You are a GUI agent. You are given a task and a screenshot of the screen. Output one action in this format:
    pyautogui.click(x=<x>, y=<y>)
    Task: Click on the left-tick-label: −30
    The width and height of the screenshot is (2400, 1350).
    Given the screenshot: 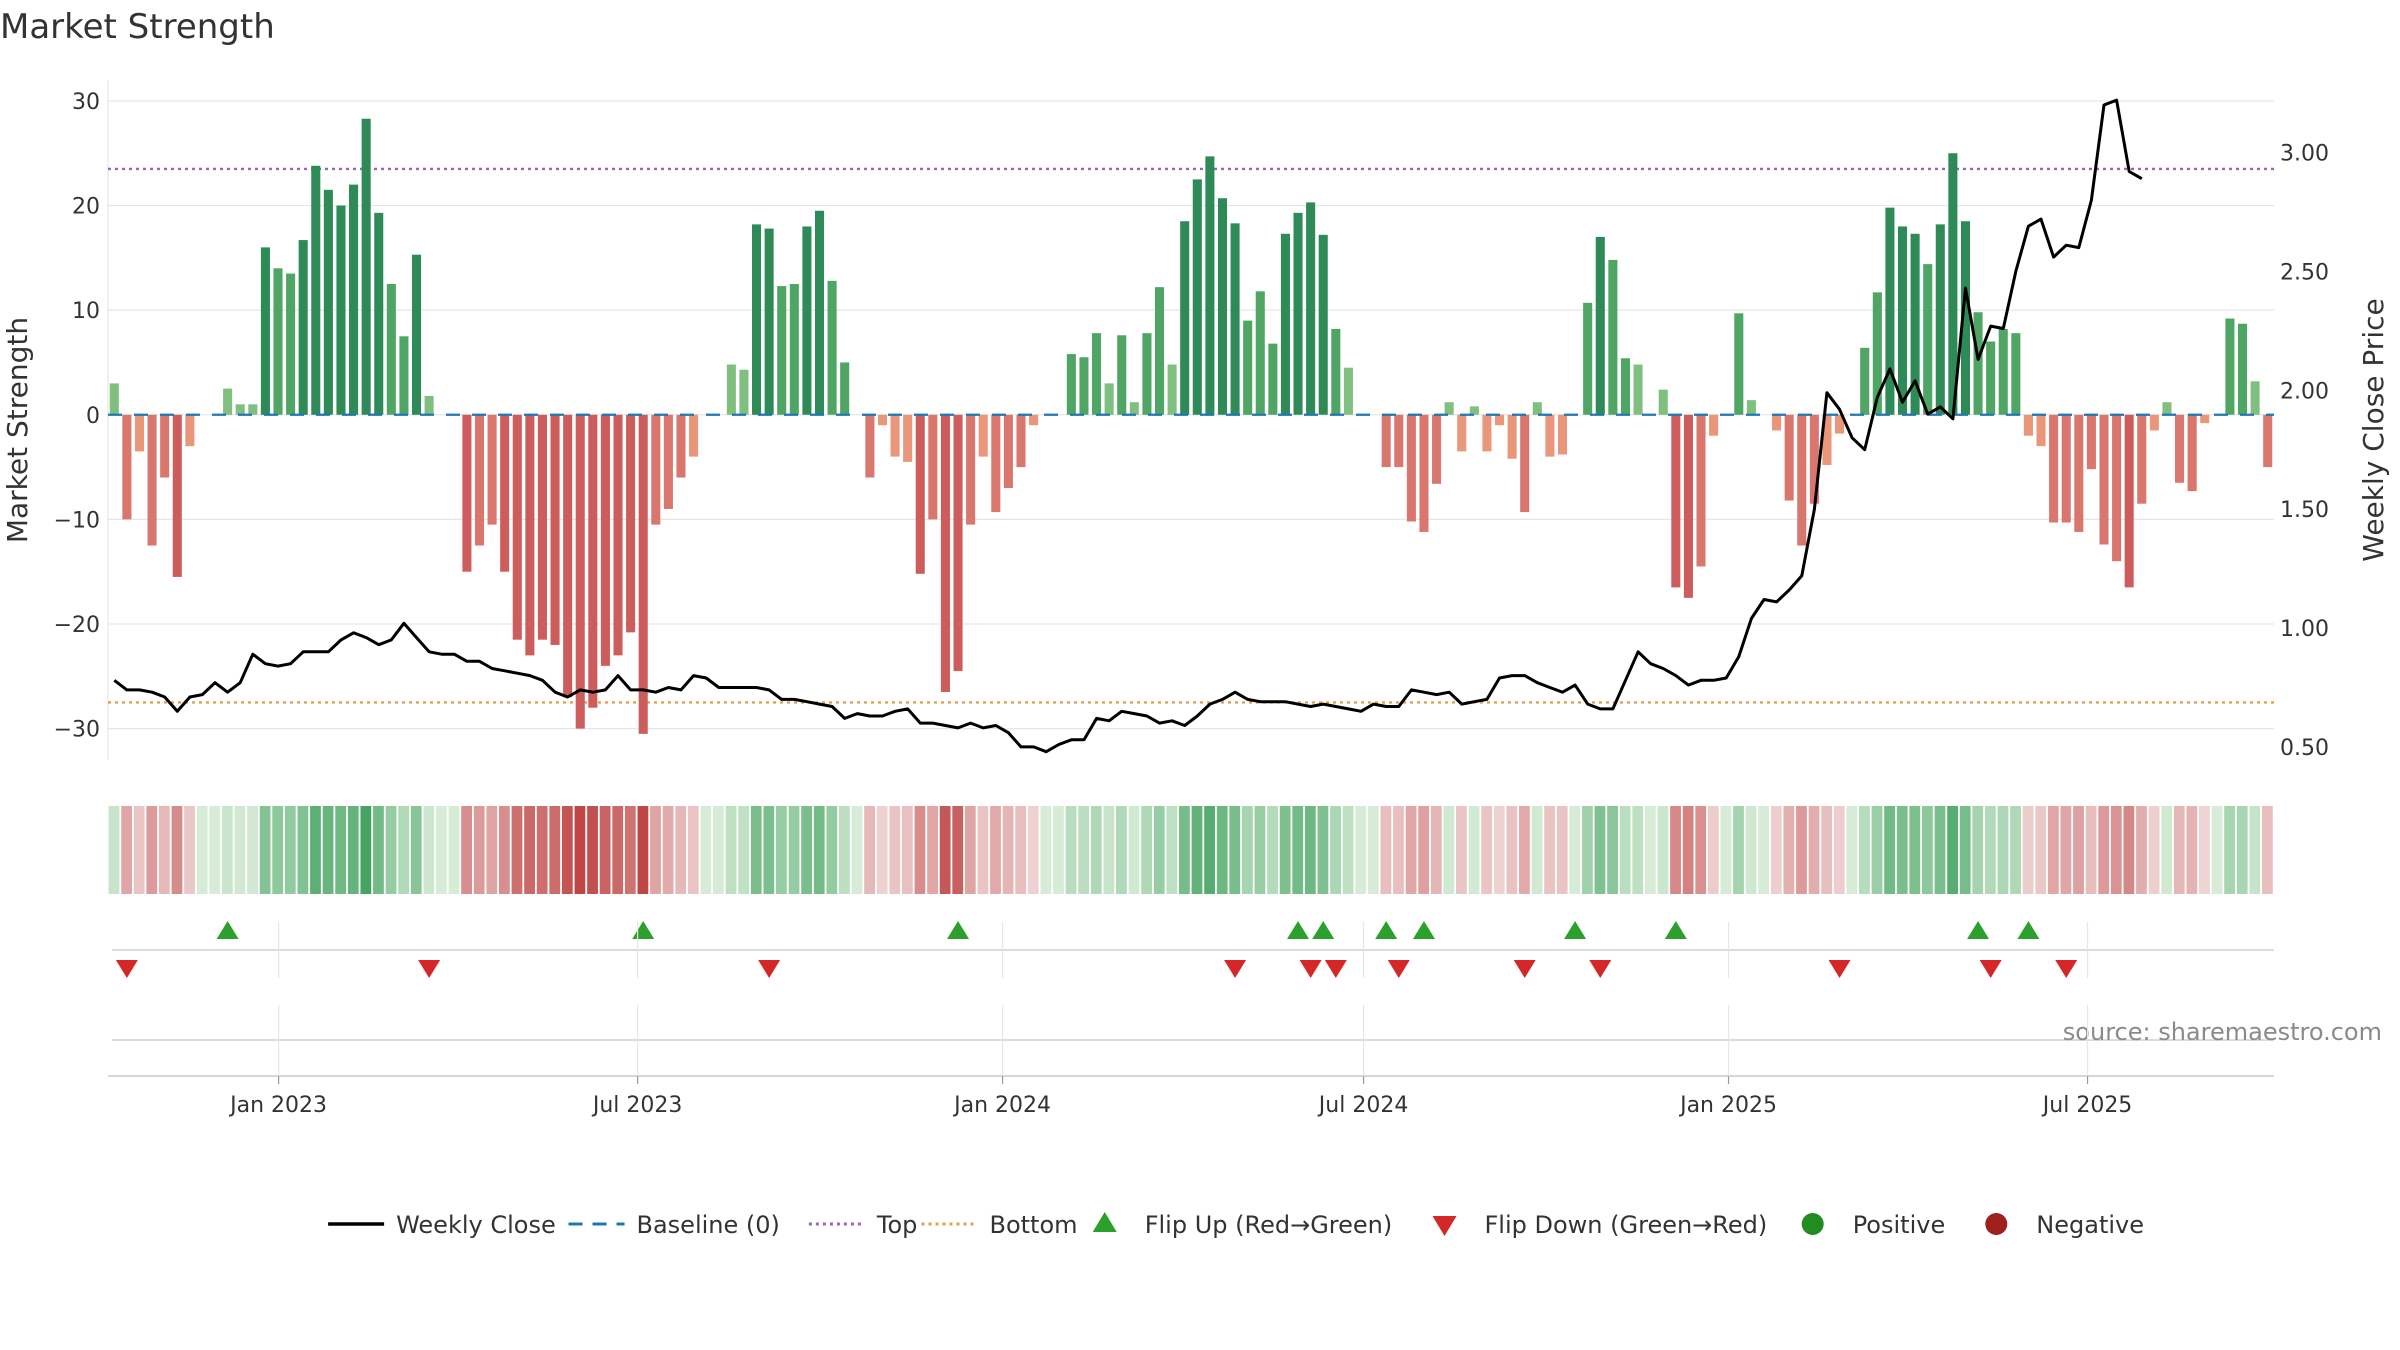 What is the action you would take?
    pyautogui.click(x=77, y=730)
    